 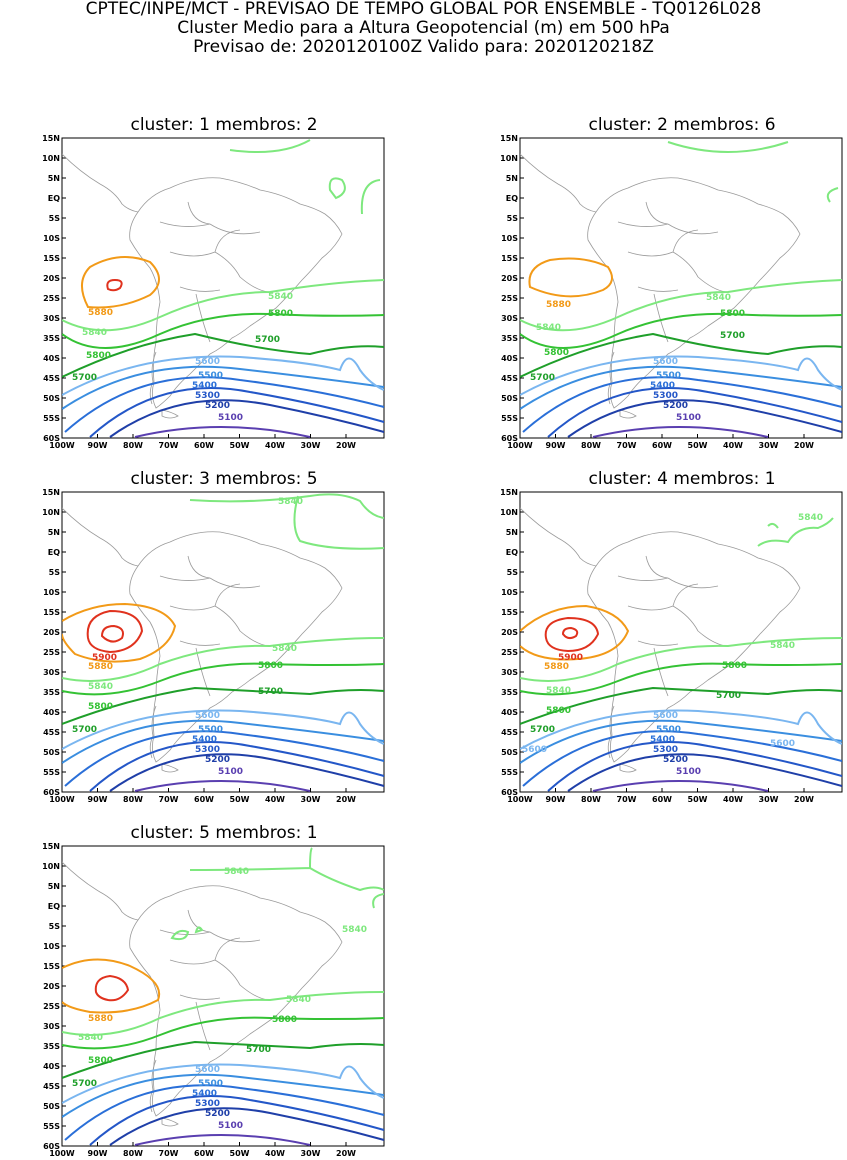 What do you see at coordinates (169, 1153) in the screenshot?
I see `lon-tick-label: 70W` at bounding box center [169, 1153].